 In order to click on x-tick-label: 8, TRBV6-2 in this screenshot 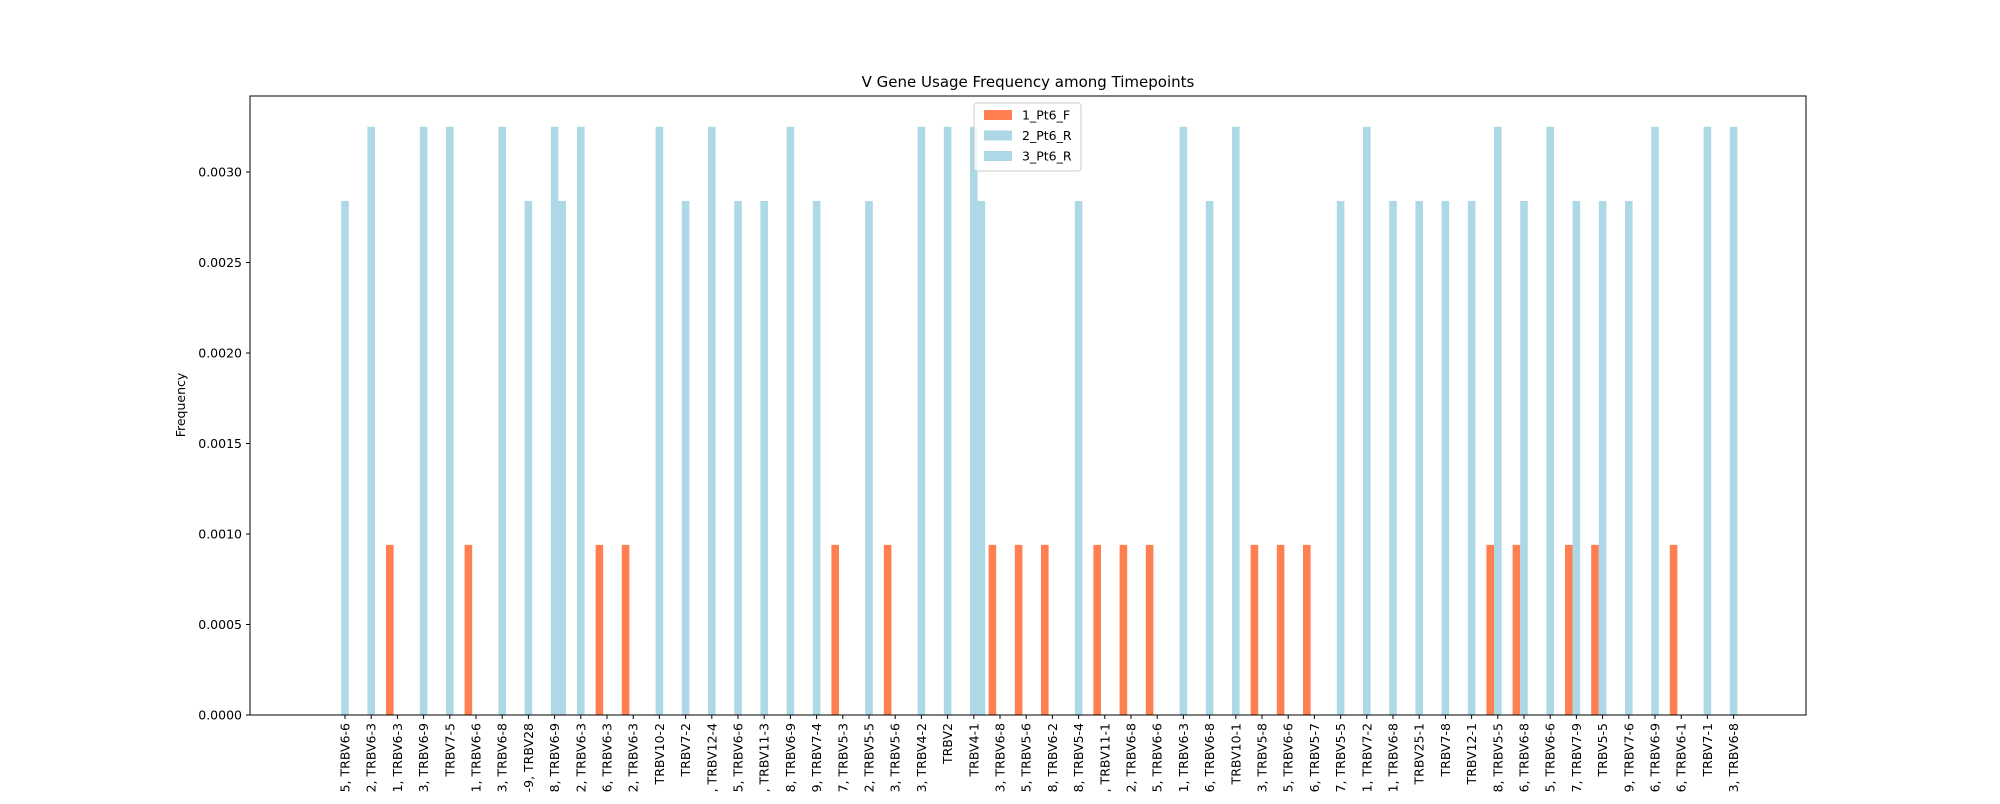, I will do `click(1052, 757)`.